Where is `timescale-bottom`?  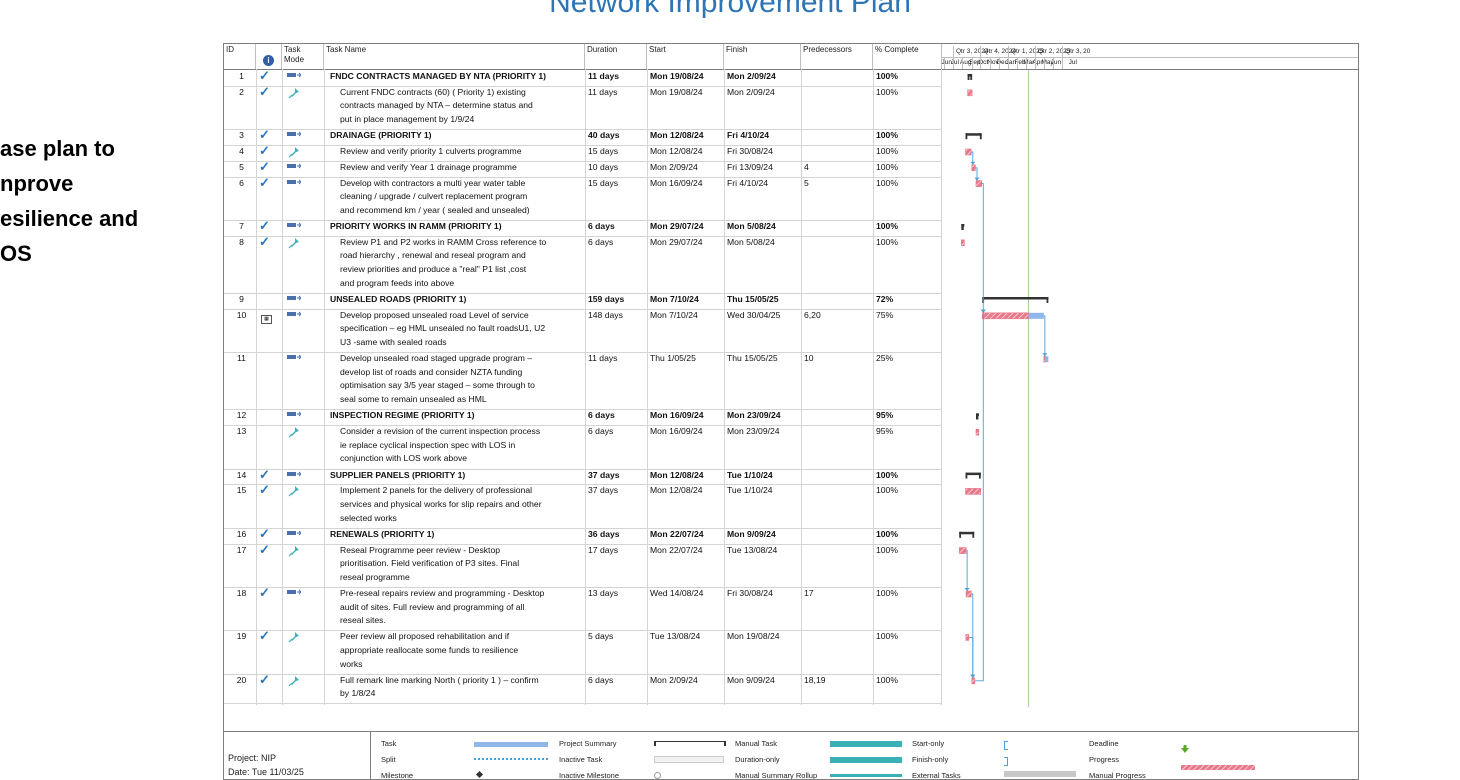 timescale-bottom is located at coordinates (1150, 69).